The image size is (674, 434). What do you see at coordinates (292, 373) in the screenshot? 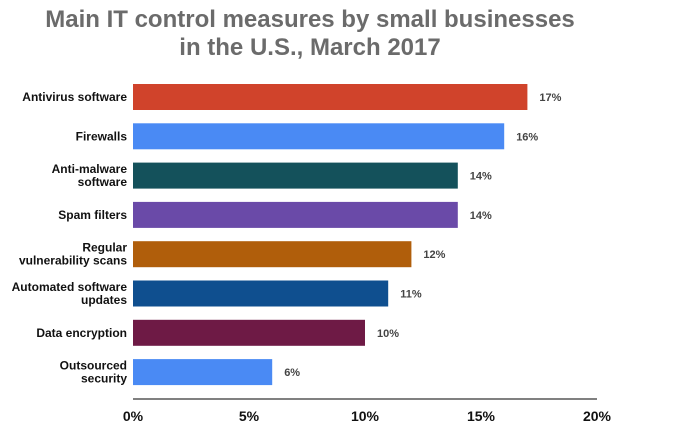
I see `bar-value-label: 6%` at bounding box center [292, 373].